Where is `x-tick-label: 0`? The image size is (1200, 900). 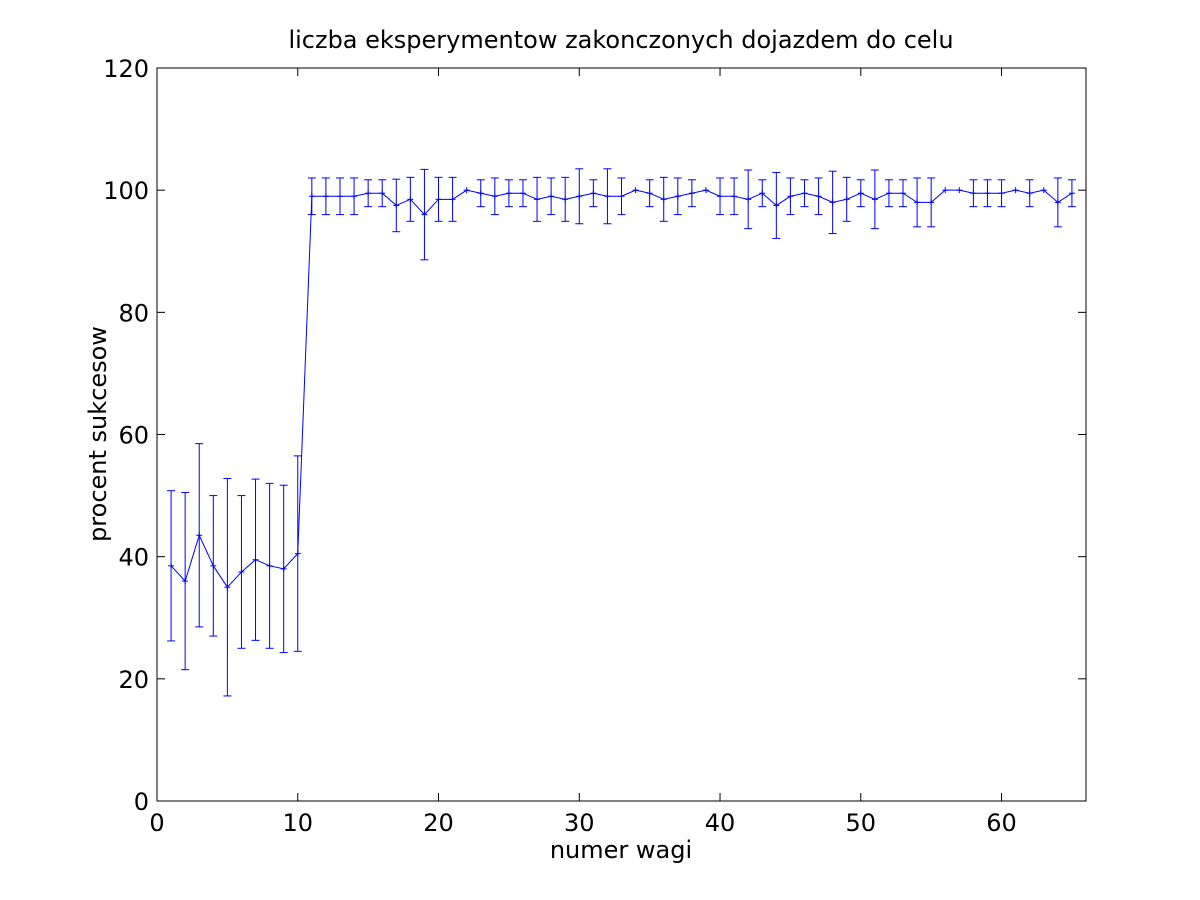
x-tick-label: 0 is located at coordinates (156, 823).